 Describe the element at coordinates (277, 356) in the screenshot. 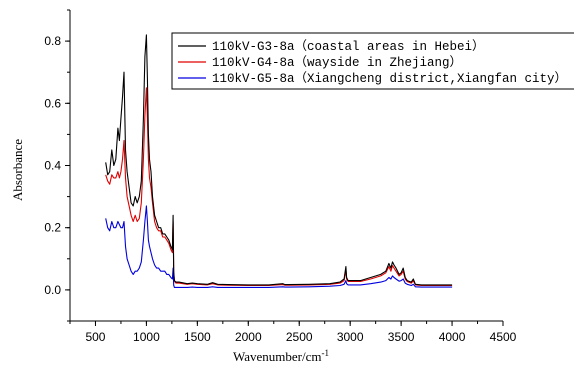

I see `x-axis-title-text: Wavenumber/cm` at that location.